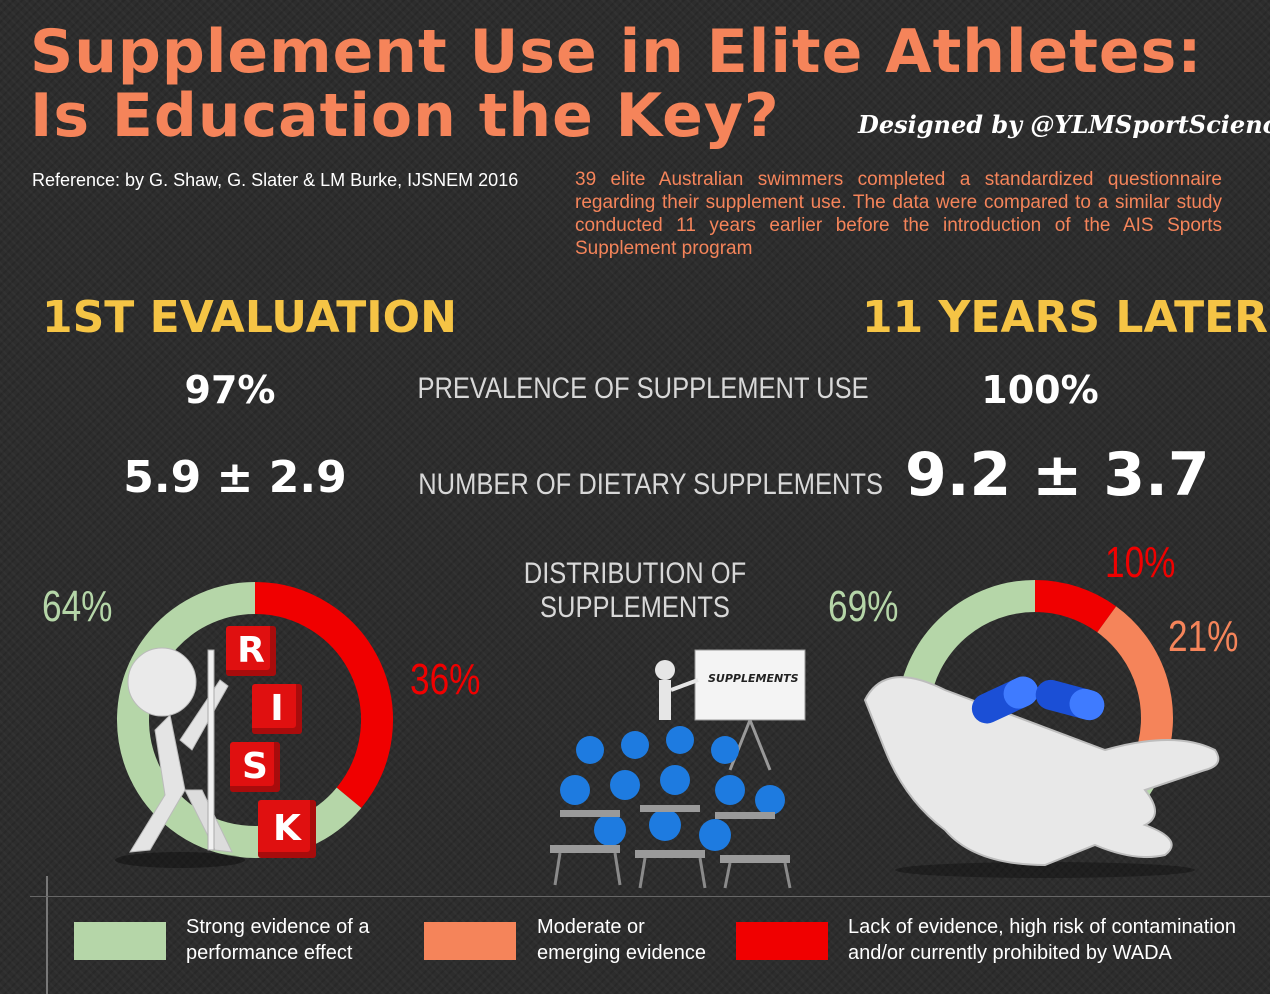 This screenshot has width=1270, height=994. What do you see at coordinates (287, 829) in the screenshot?
I see `risk-cube-k: K` at bounding box center [287, 829].